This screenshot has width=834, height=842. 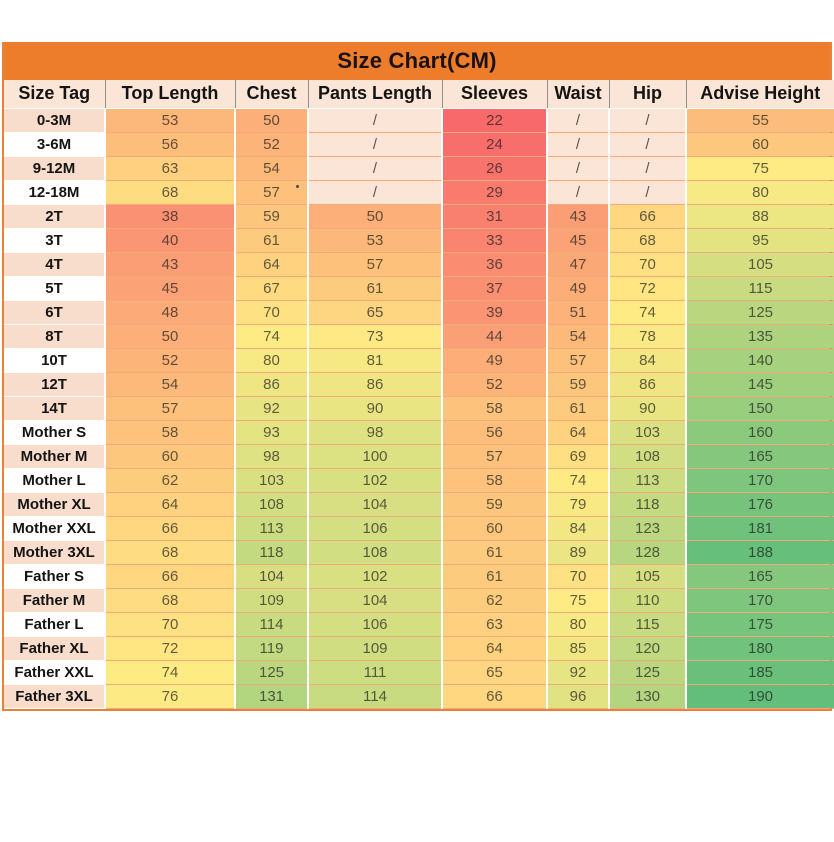 What do you see at coordinates (495, 672) in the screenshot?
I see `value-cell: 65` at bounding box center [495, 672].